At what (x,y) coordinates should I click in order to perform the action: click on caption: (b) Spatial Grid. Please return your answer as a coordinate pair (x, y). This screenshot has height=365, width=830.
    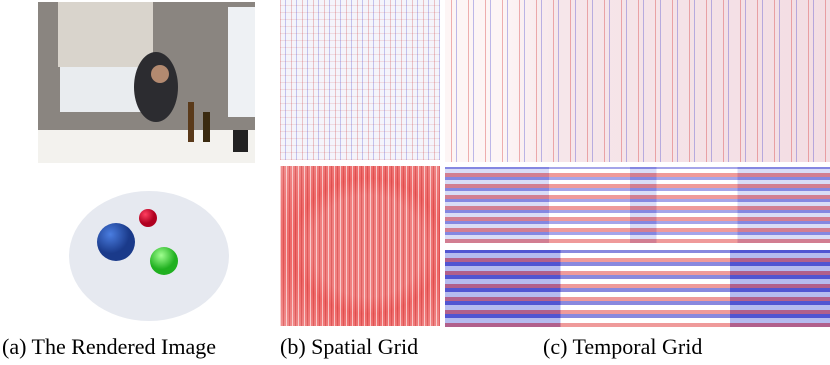
    Looking at the image, I should click on (349, 346).